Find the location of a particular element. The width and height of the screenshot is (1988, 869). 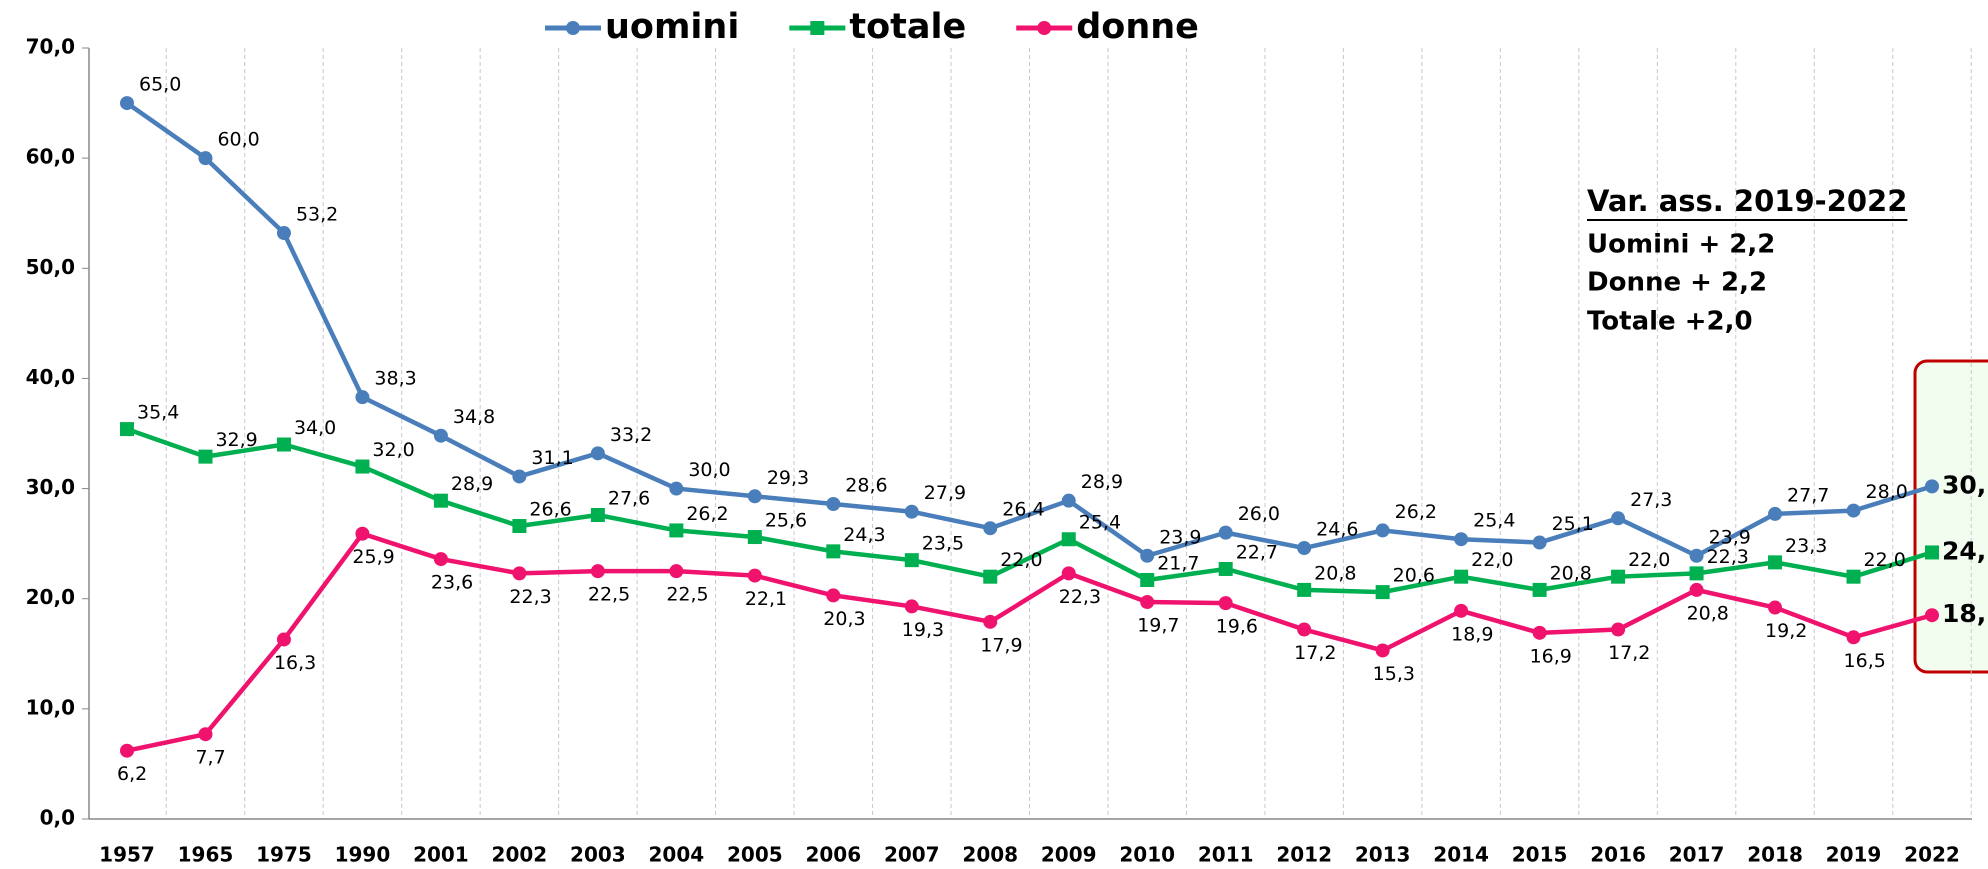

data-label: 28,9 is located at coordinates (1102, 482).